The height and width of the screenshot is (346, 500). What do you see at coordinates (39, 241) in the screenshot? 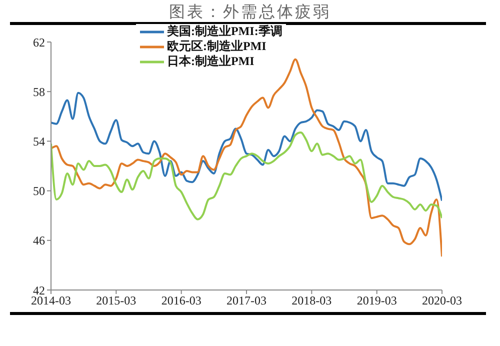
I see `y-tick-label: 46` at bounding box center [39, 241].